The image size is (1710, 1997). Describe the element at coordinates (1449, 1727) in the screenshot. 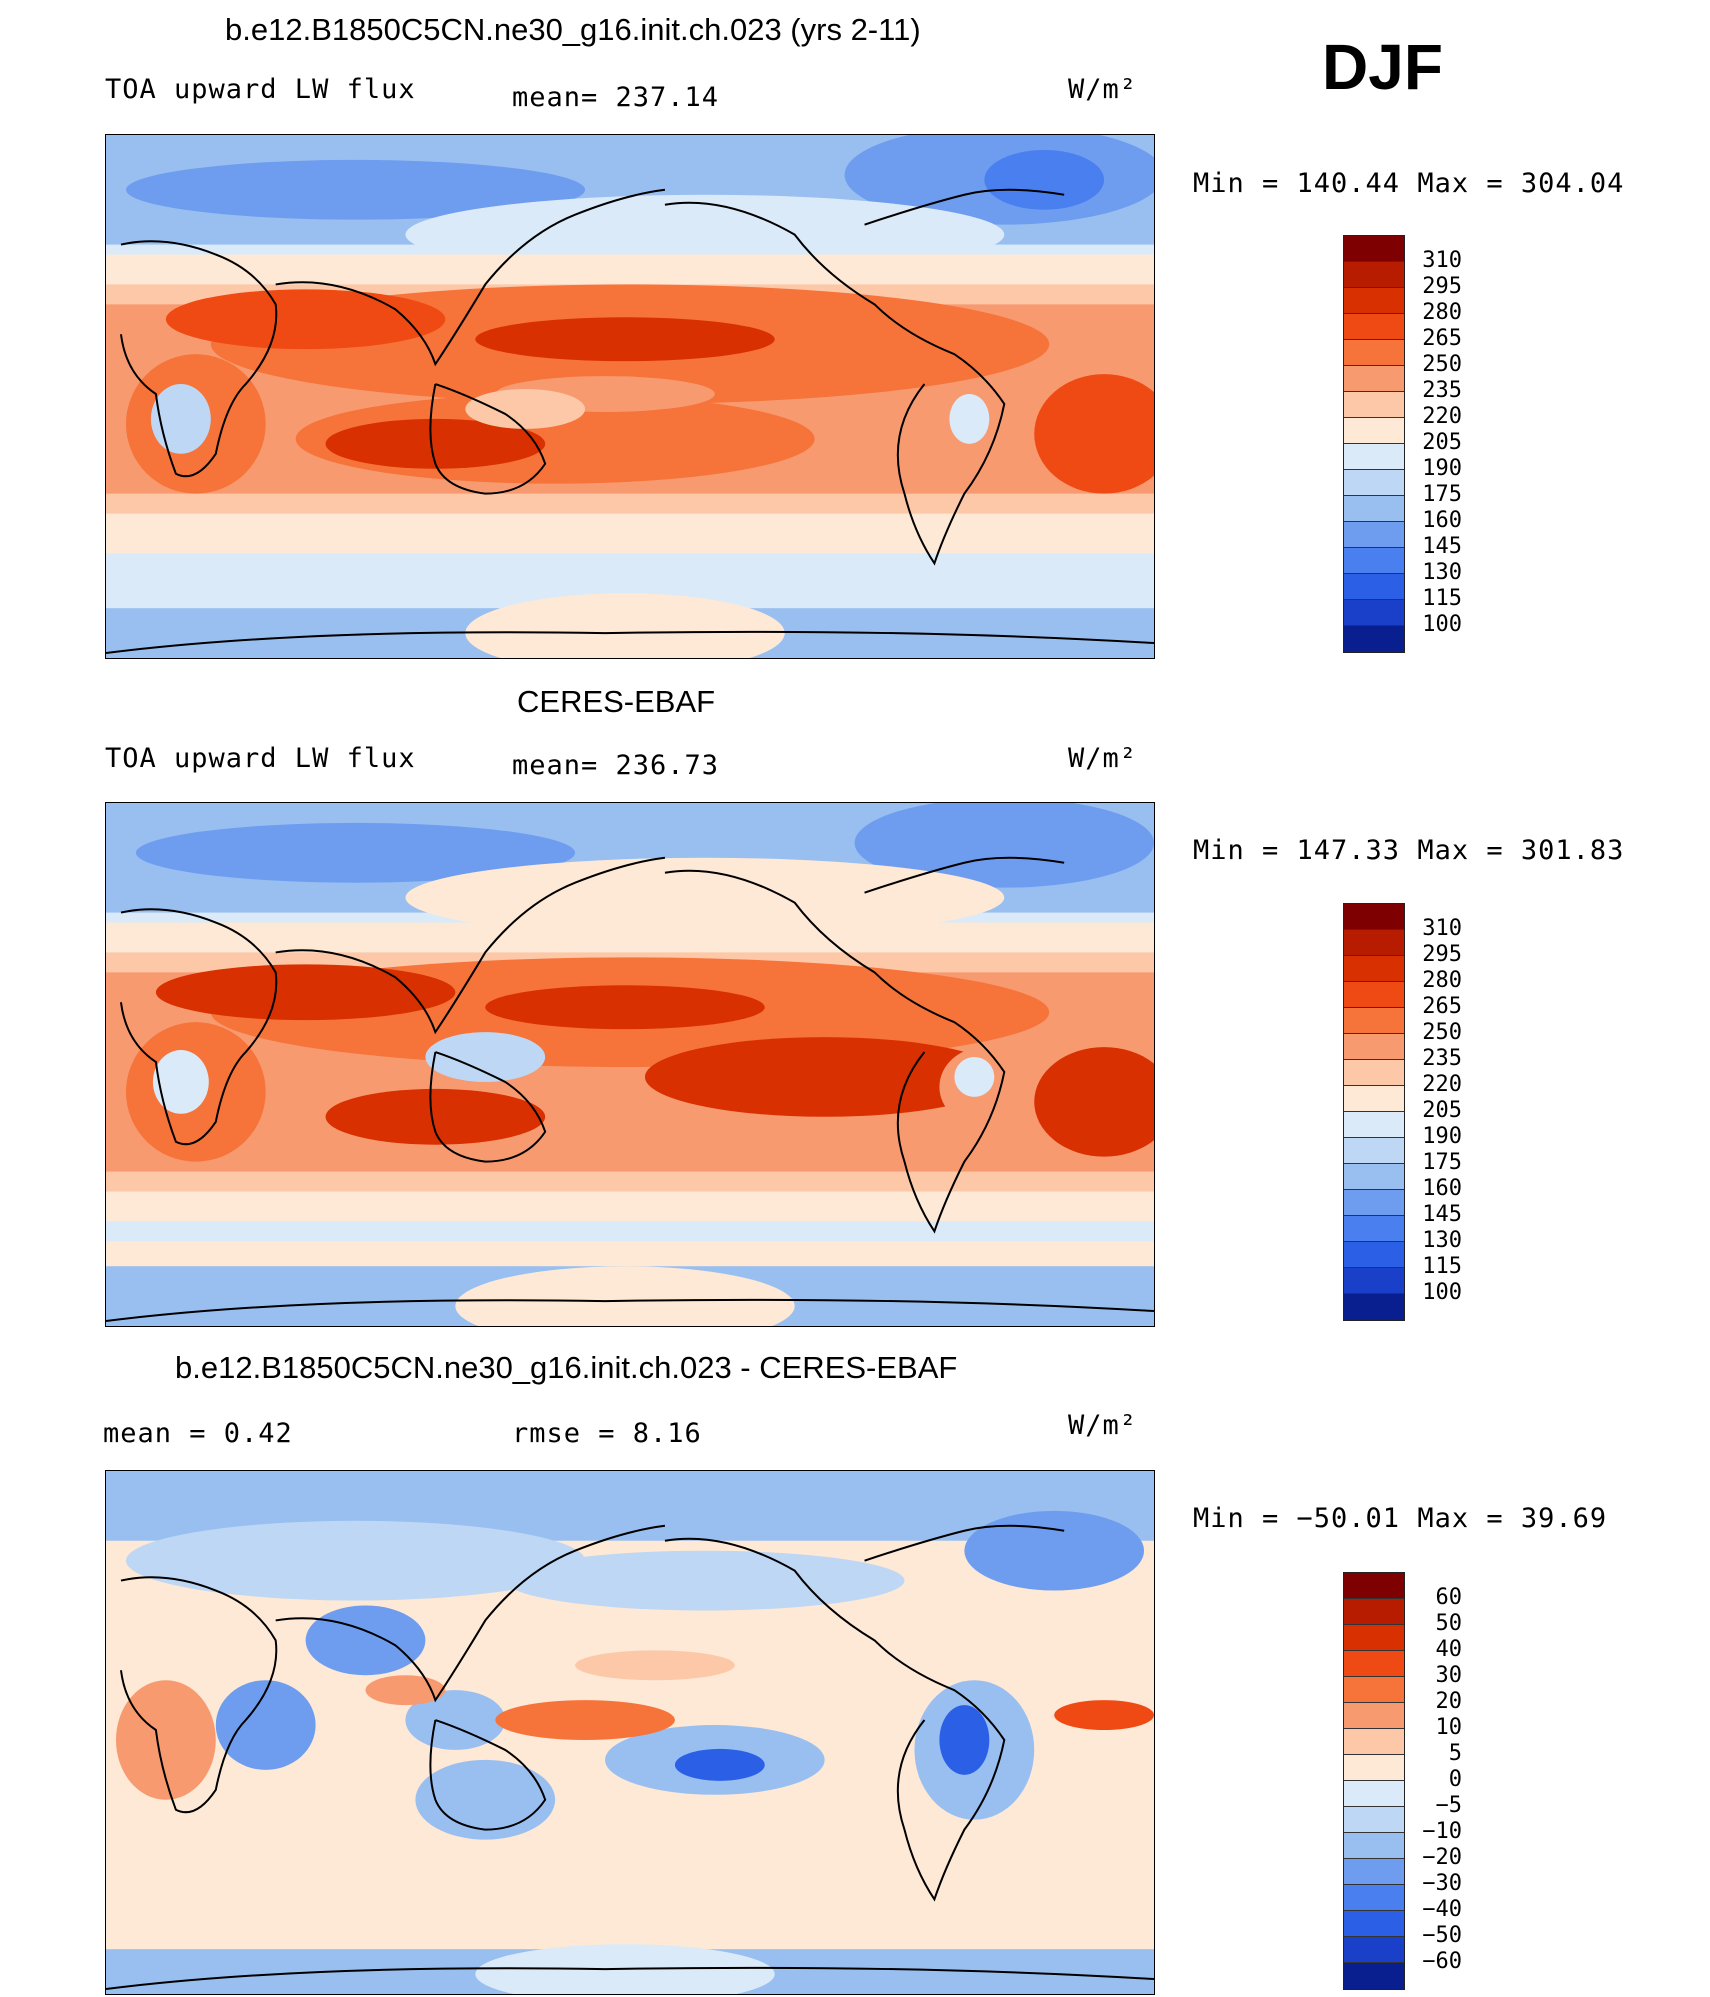

I see `colorbar-3-tick: 10` at that location.